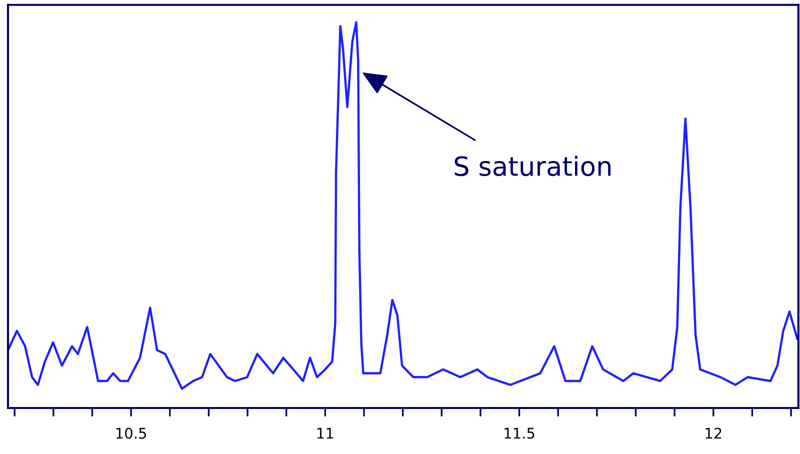 This screenshot has width=800, height=454. Describe the element at coordinates (519, 433) in the screenshot. I see `x-tick-label: 11.5` at that location.